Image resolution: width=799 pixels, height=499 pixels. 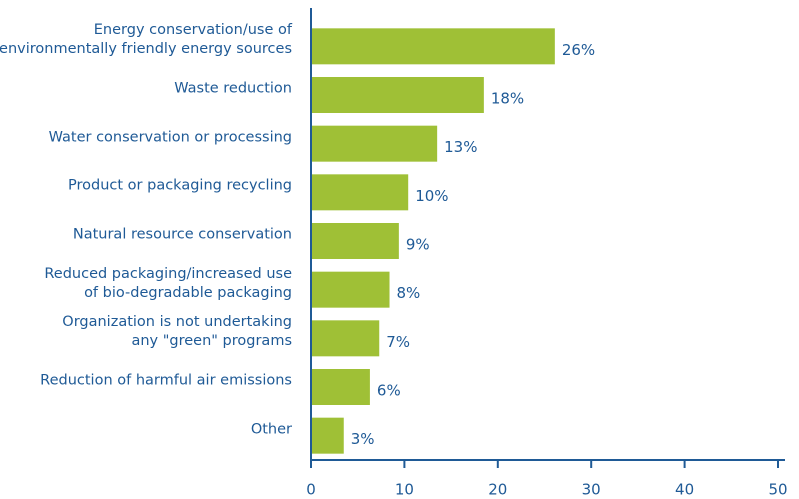 What do you see at coordinates (578, 50) in the screenshot?
I see `value-label: 26%` at bounding box center [578, 50].